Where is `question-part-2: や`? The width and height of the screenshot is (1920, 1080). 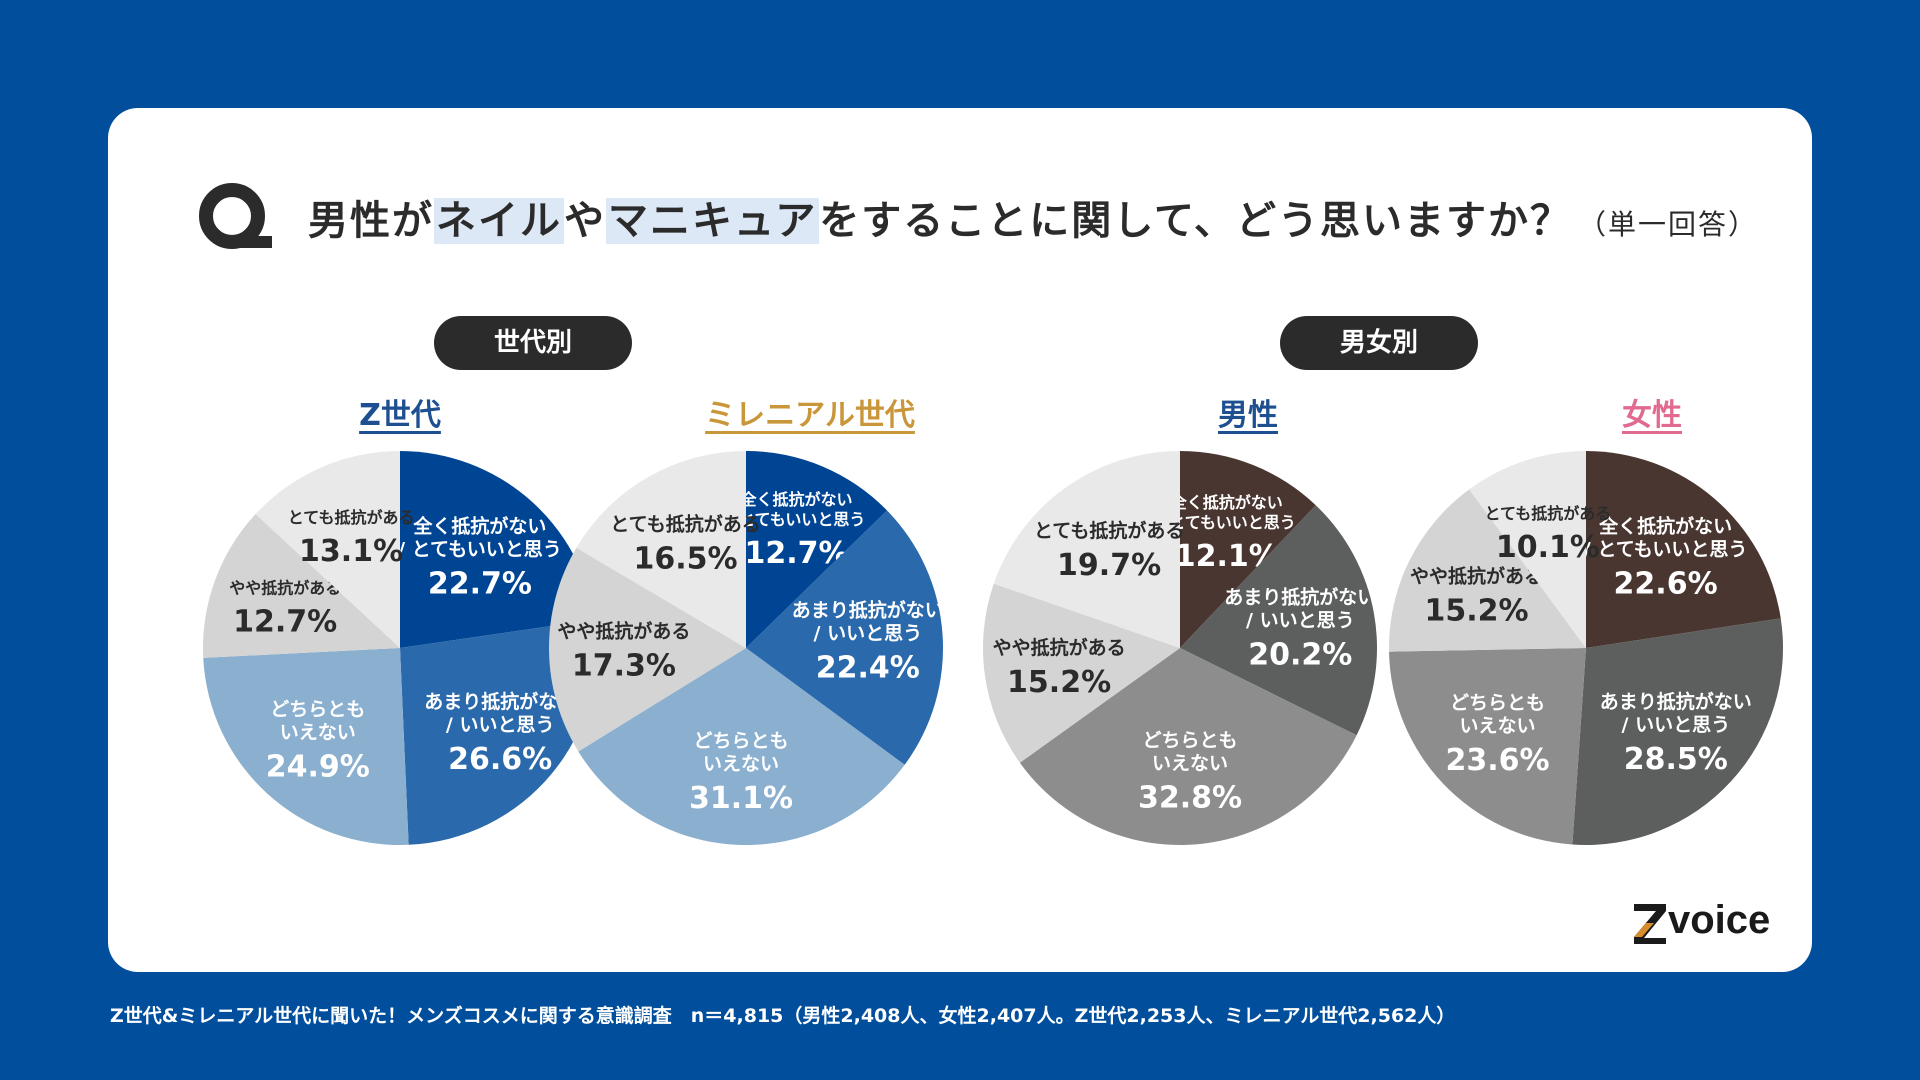 question-part-2: や is located at coordinates (585, 221).